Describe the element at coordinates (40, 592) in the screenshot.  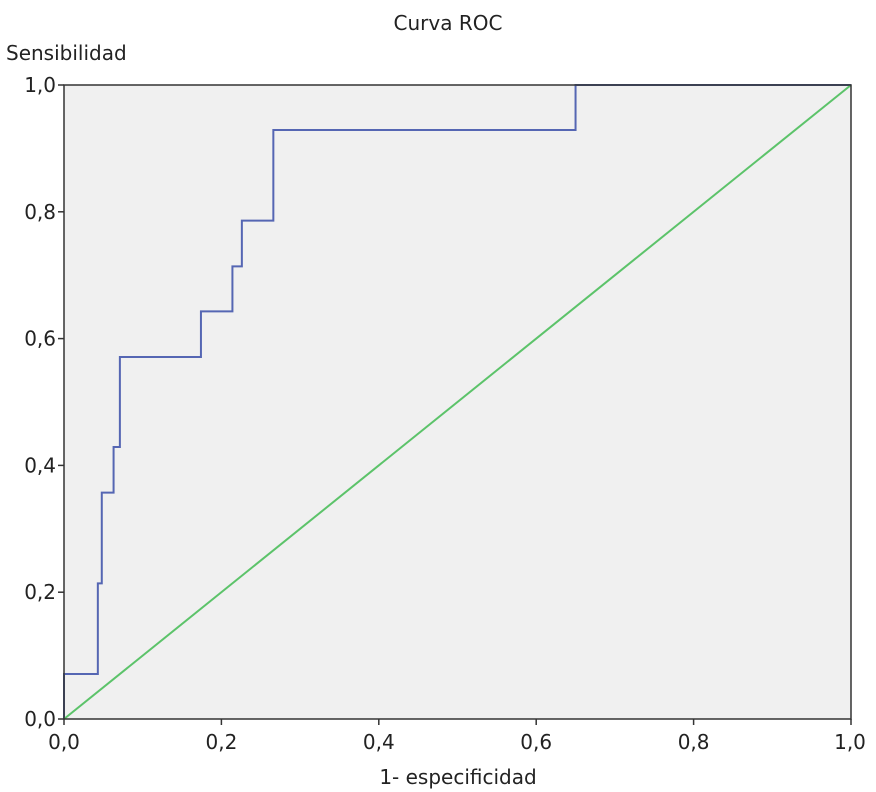
I see `y-tick-label: 0,2` at that location.